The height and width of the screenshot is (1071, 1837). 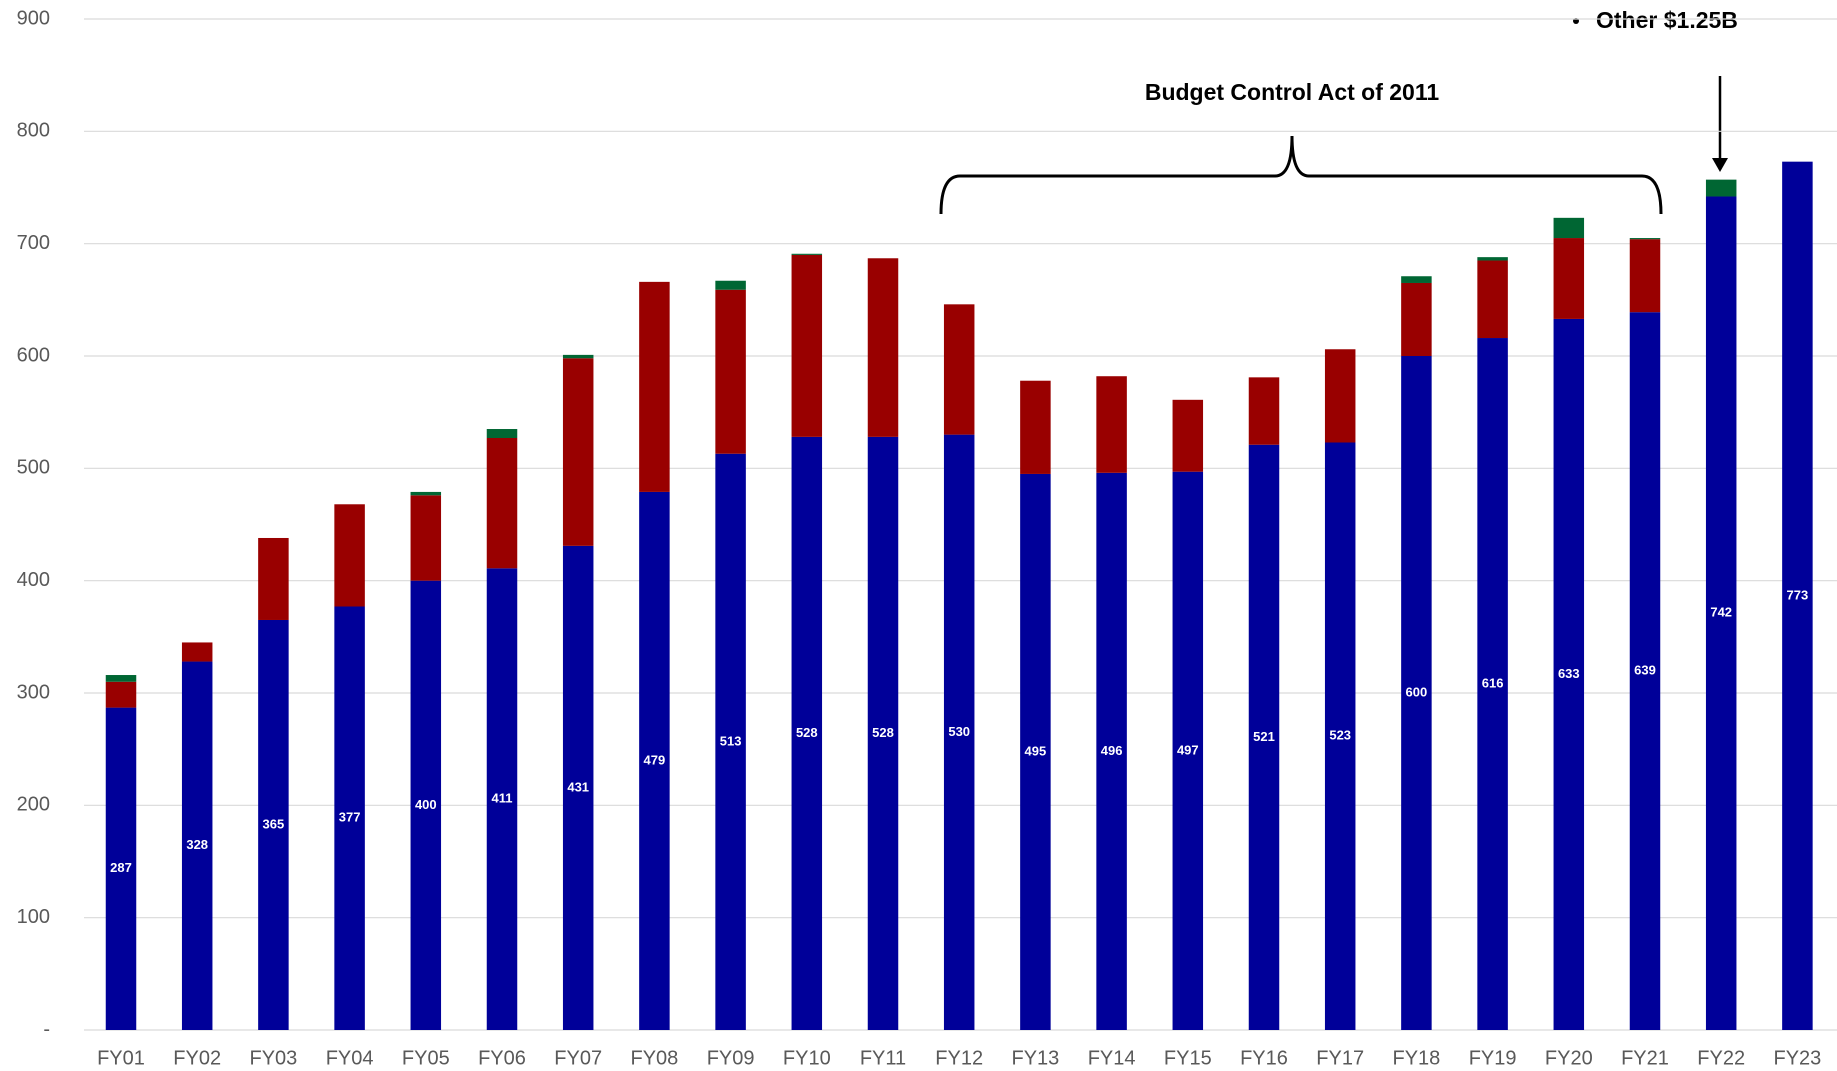 I want to click on value-label: 633, so click(x=1569, y=673).